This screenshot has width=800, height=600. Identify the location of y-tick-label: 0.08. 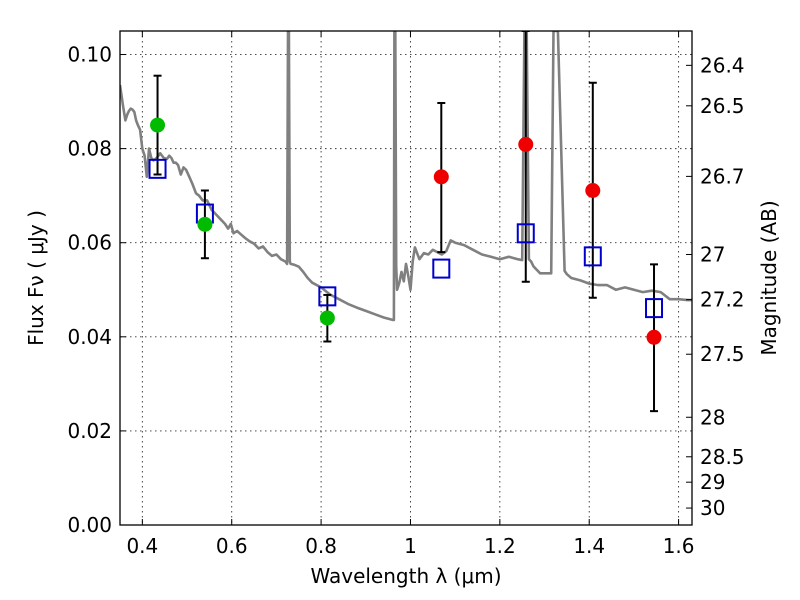
(89, 149).